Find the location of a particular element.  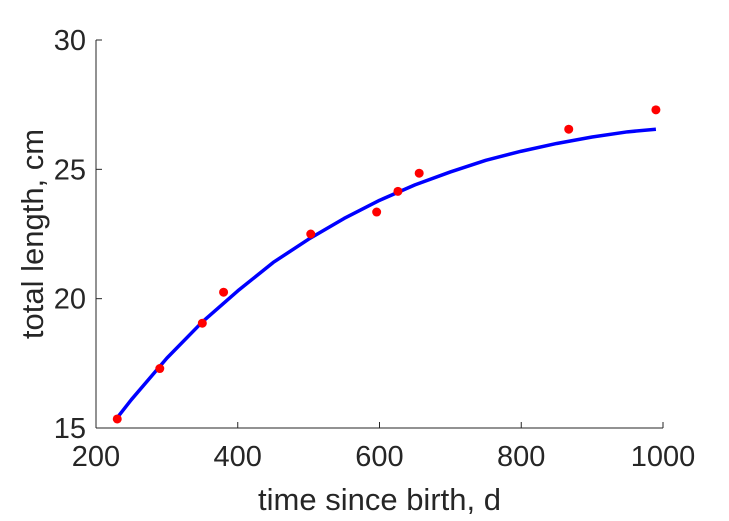

x-tick-label: 400 is located at coordinates (238, 457).